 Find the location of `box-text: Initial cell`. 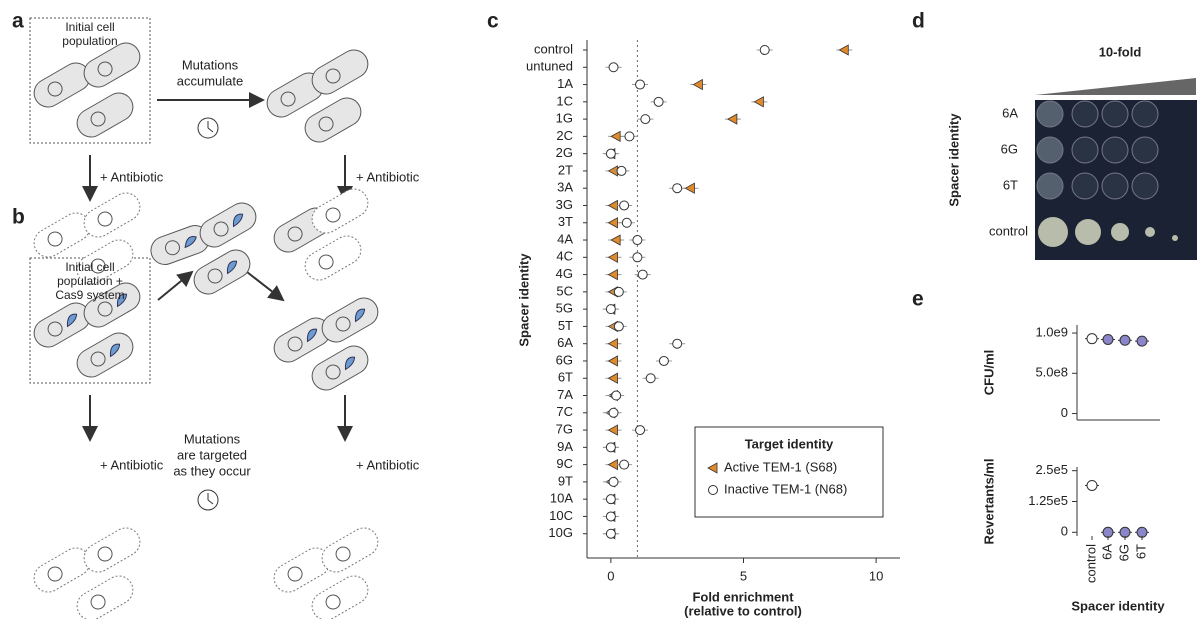

box-text: Initial cell is located at coordinates (89, 27).